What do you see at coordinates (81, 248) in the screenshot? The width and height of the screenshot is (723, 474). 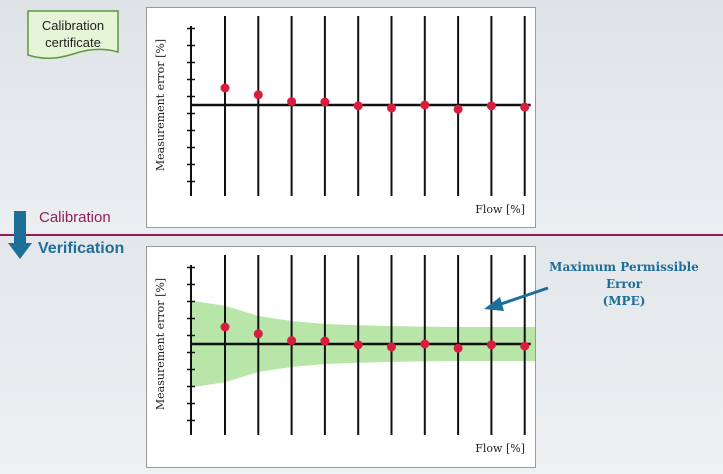 I see `verification-label: Verification` at bounding box center [81, 248].